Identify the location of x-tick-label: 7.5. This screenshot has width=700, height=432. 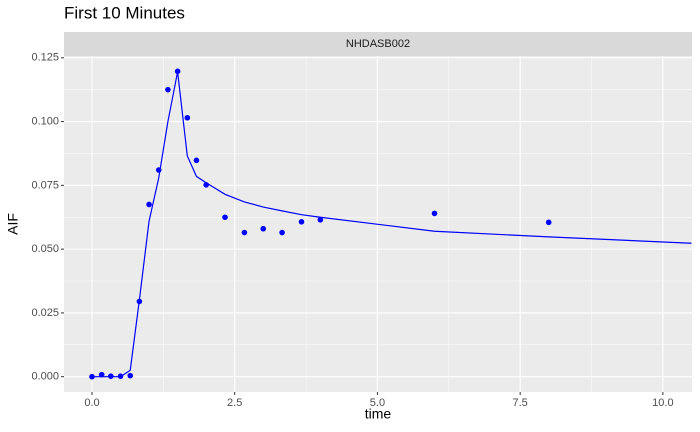
(520, 403).